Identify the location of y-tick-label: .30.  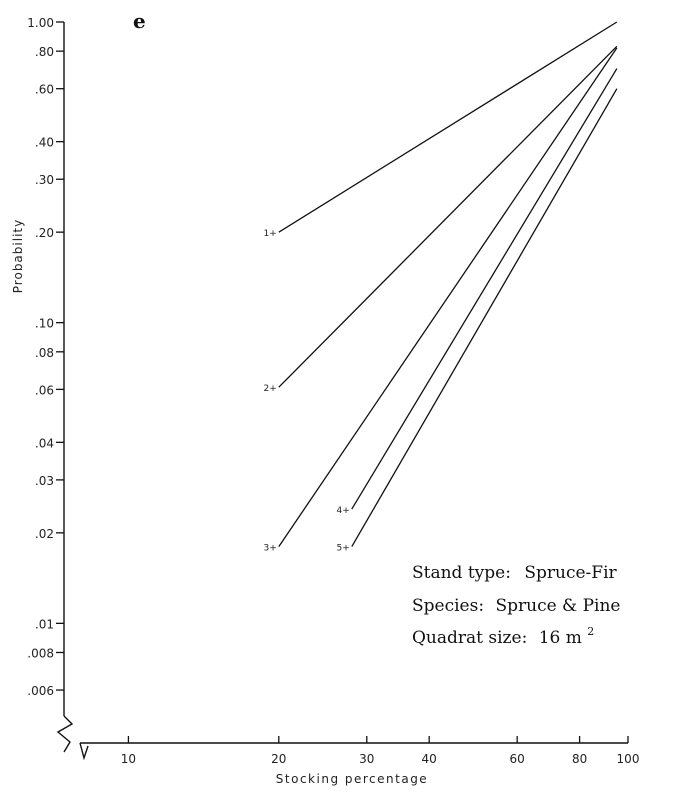
(44, 180).